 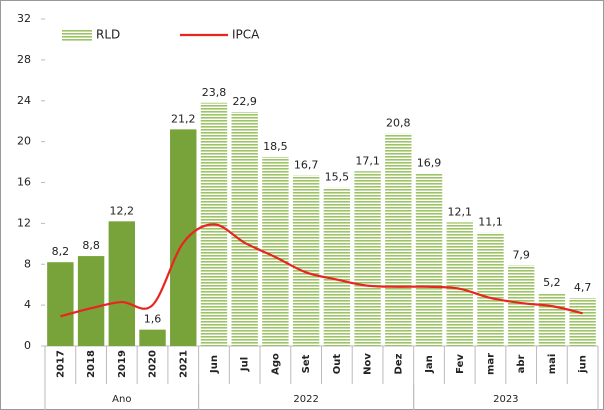 I want to click on x-tick-label: Set, so click(x=306, y=363).